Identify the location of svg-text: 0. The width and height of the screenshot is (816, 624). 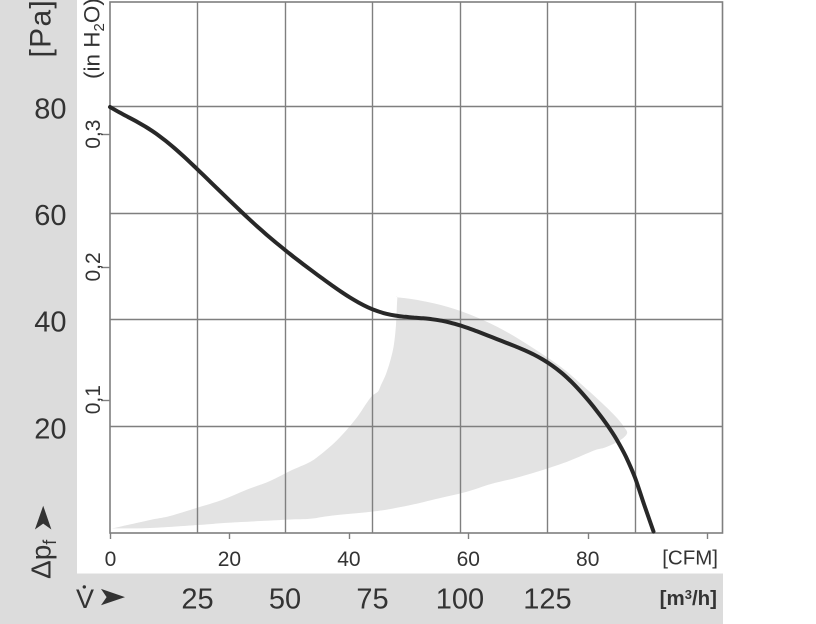
(111, 559).